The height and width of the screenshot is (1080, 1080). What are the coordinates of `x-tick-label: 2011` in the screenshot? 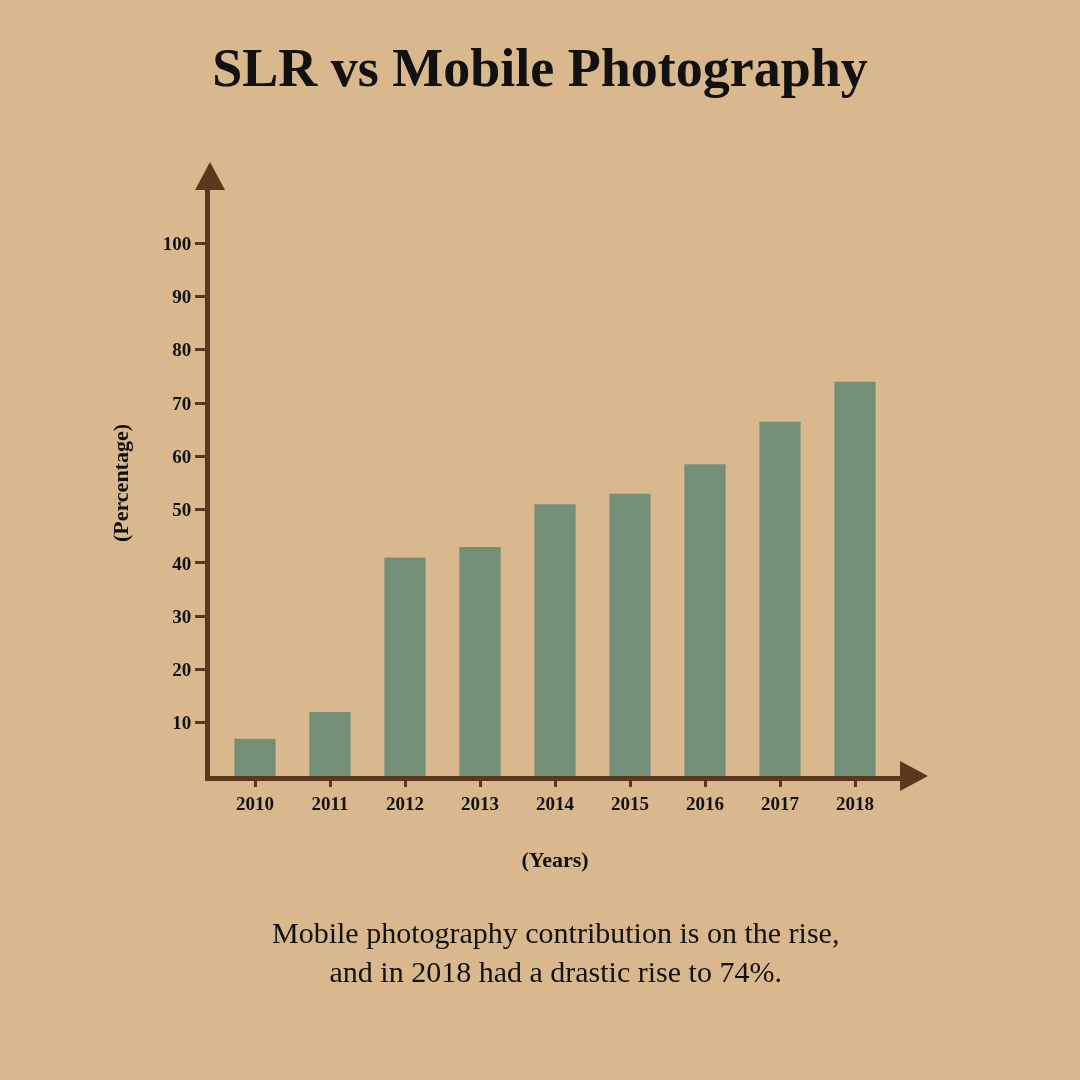 It's located at (330, 803).